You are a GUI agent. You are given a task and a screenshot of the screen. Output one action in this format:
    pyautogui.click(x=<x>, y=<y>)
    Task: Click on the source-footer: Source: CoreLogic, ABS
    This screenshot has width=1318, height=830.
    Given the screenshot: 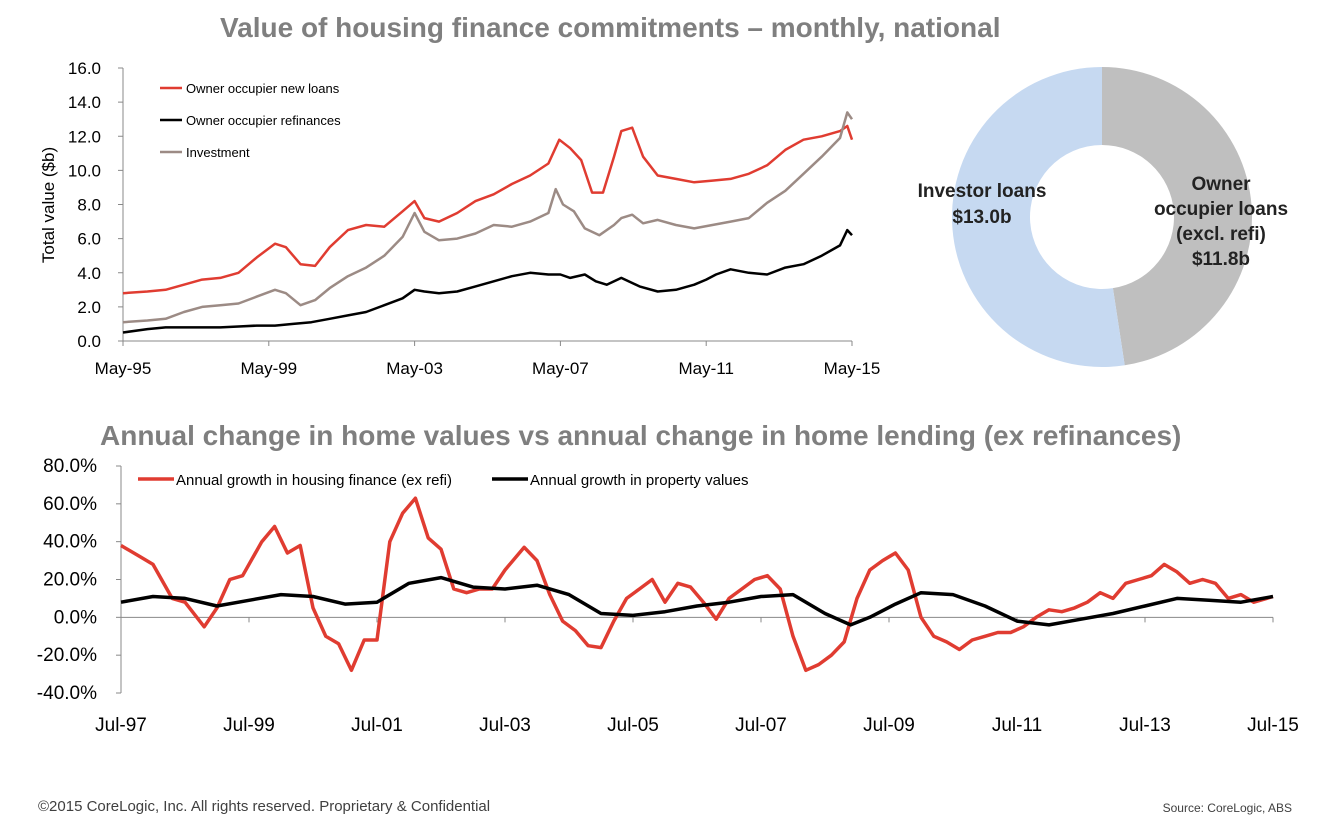 What is the action you would take?
    pyautogui.click(x=1227, y=808)
    